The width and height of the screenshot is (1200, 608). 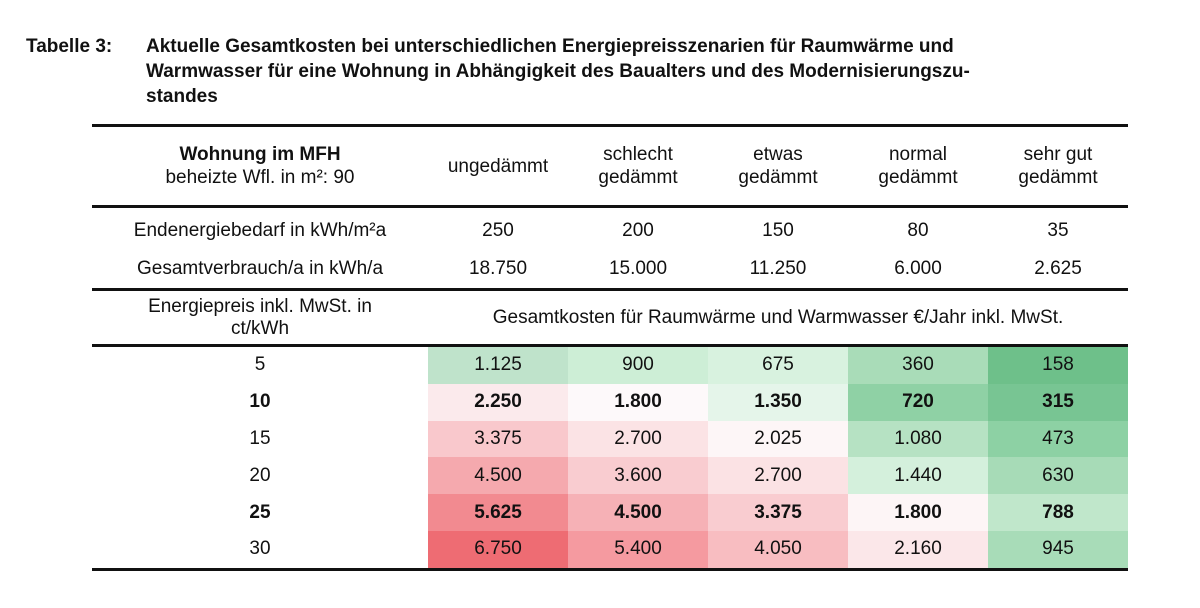 I want to click on header-col-schlecht: schlecht gedämmt, so click(x=638, y=166).